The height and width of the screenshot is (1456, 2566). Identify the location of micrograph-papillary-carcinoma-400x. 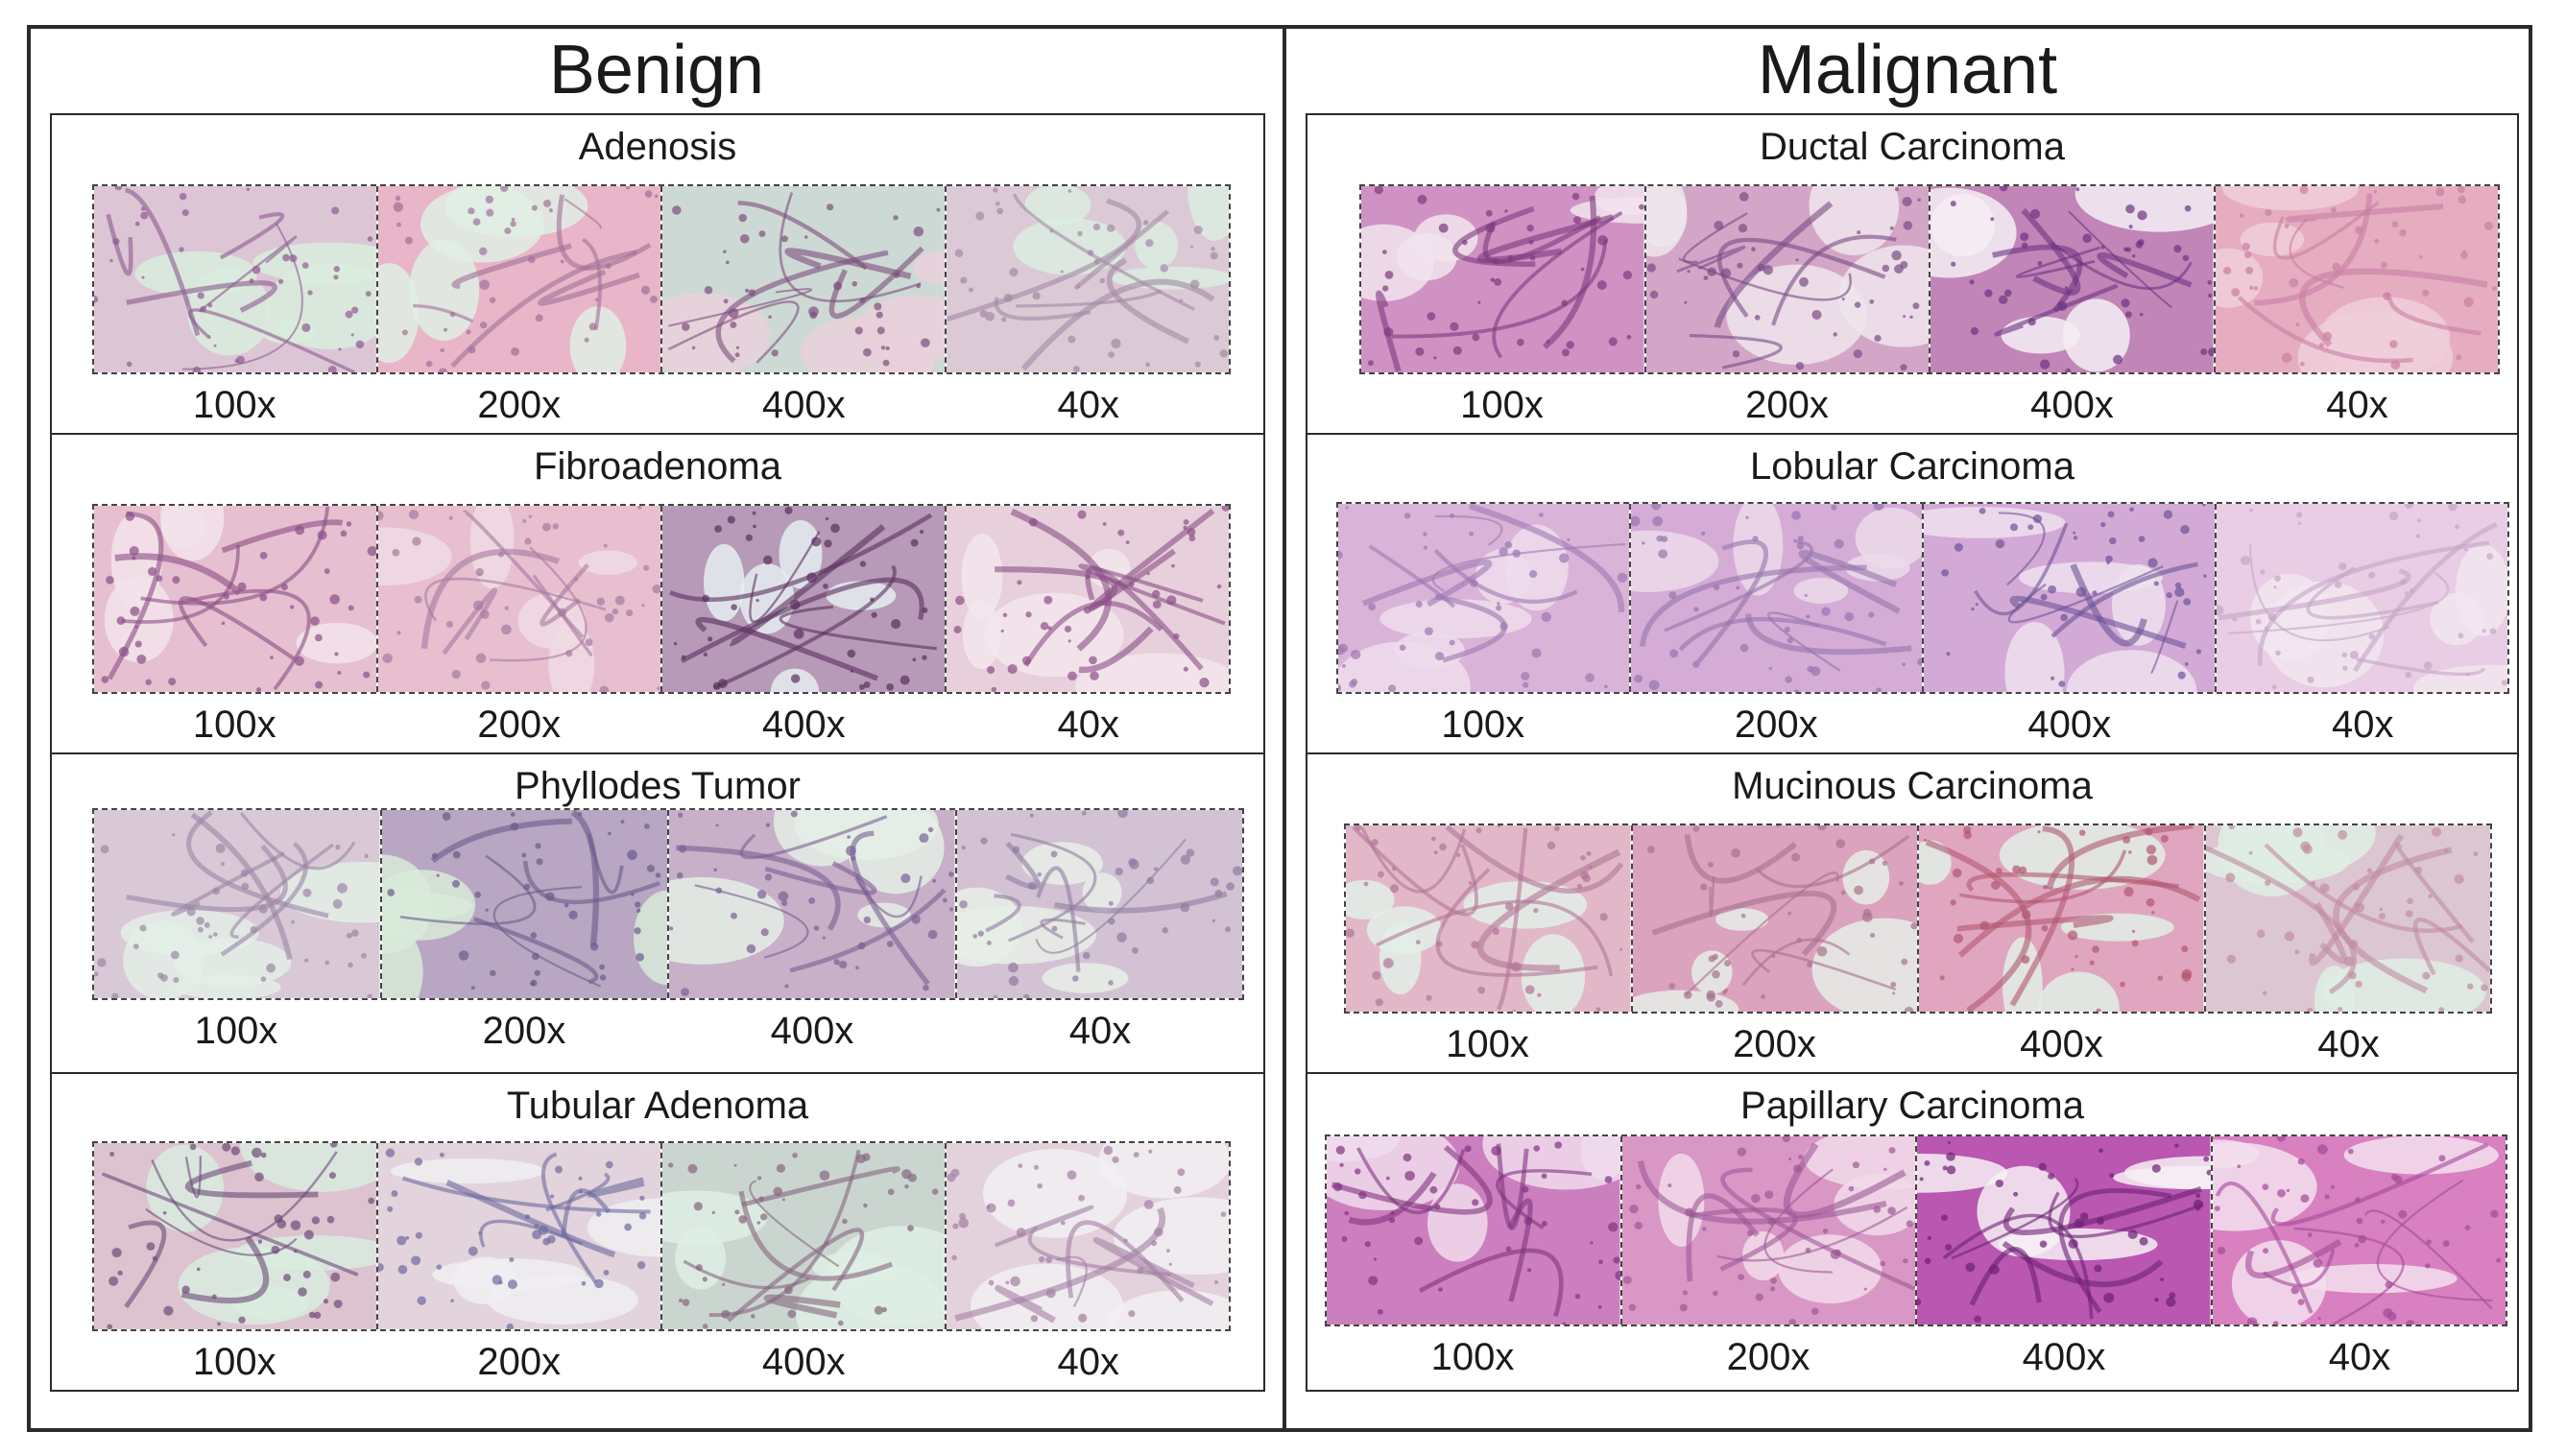
(2063, 1231).